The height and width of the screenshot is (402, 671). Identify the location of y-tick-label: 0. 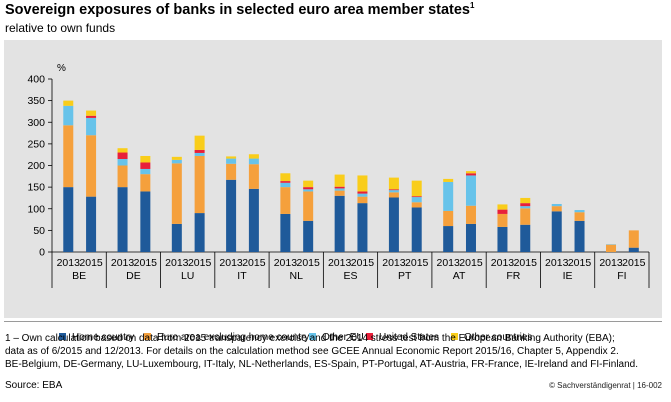
(42, 253).